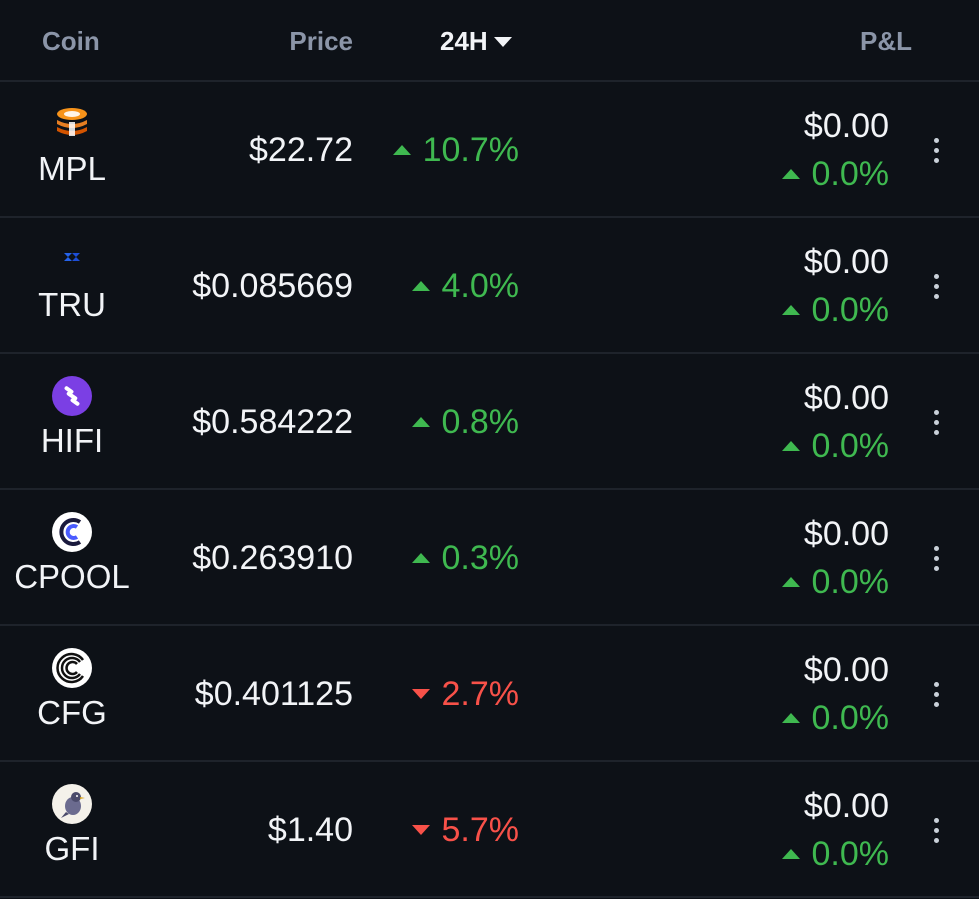 The width and height of the screenshot is (979, 899). What do you see at coordinates (321, 41) in the screenshot?
I see `column-header-price: Price` at bounding box center [321, 41].